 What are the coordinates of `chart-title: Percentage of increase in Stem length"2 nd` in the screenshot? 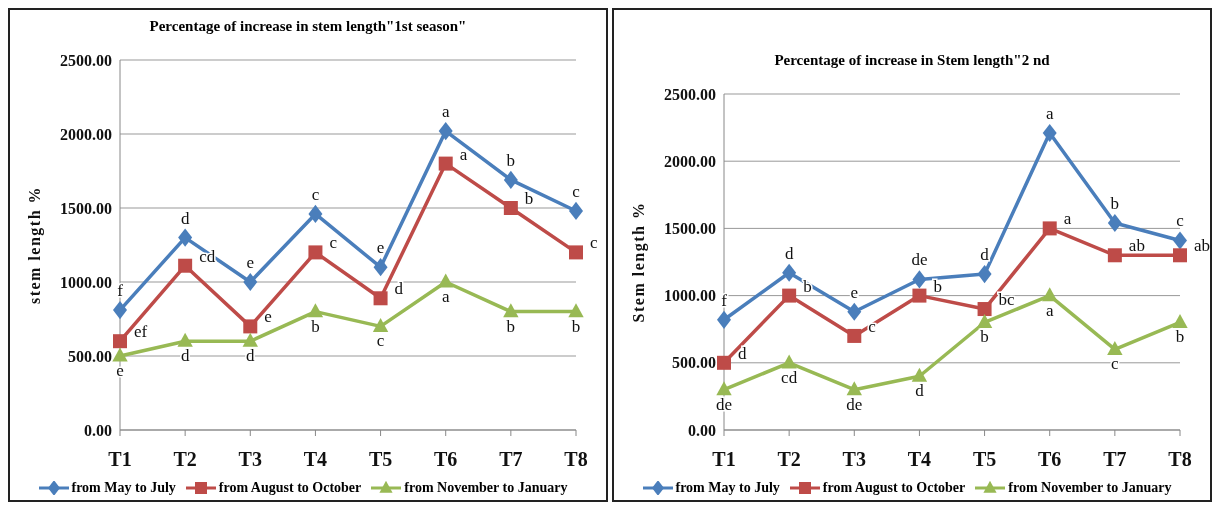 It's located at (912, 61).